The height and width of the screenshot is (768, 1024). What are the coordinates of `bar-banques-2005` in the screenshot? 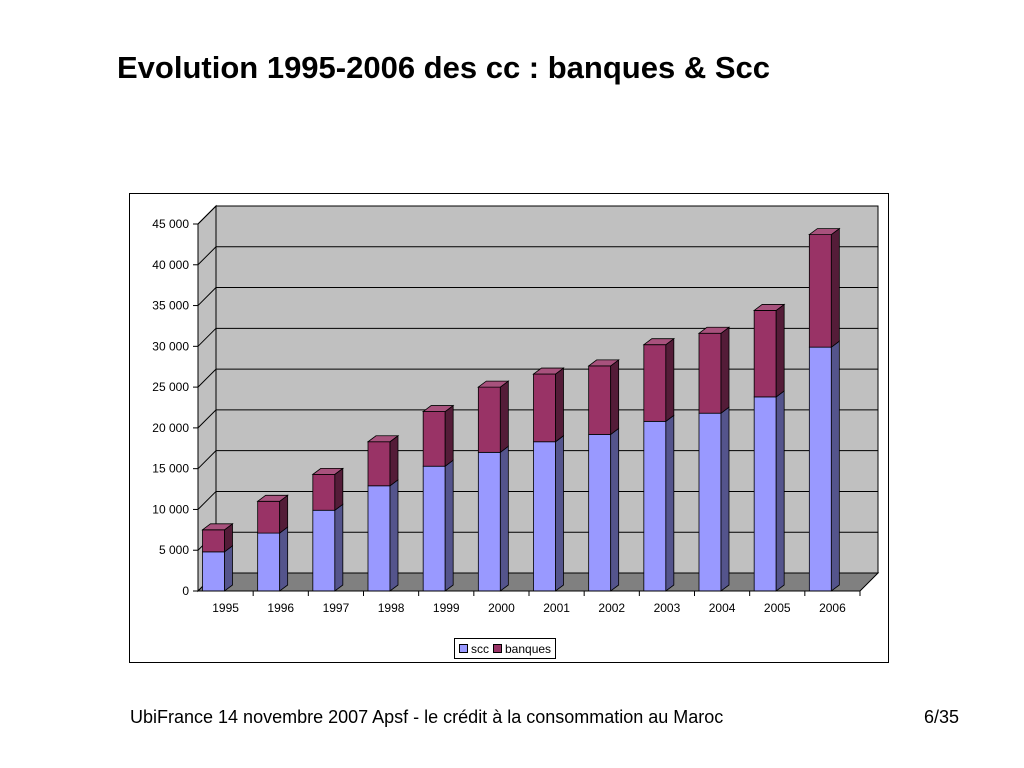 It's located at (765, 354).